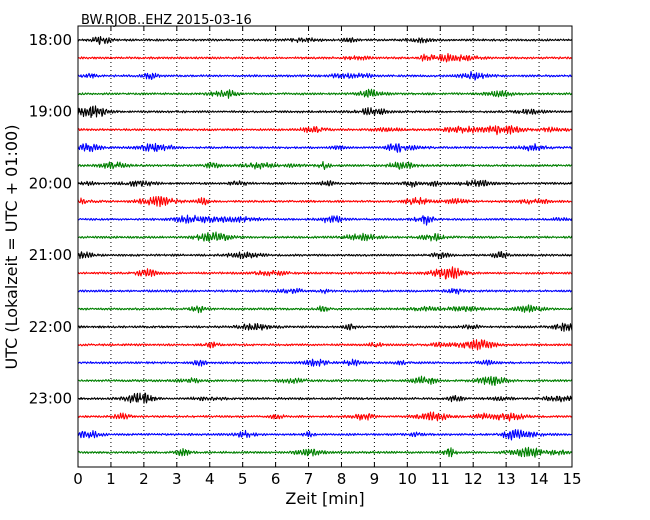 This screenshot has width=650, height=520. I want to click on x-tick-label: 6, so click(276, 479).